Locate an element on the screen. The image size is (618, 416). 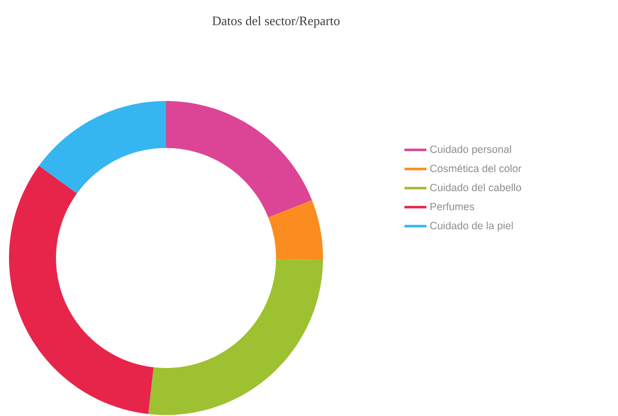
legend-label: Cuidado de la piel is located at coordinates (471, 227).